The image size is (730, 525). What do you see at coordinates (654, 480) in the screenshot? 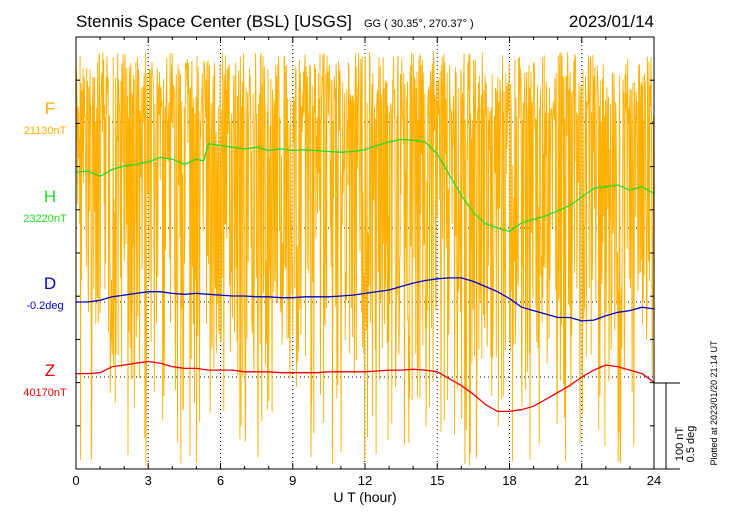
I see `x-tick-label: 24` at bounding box center [654, 480].